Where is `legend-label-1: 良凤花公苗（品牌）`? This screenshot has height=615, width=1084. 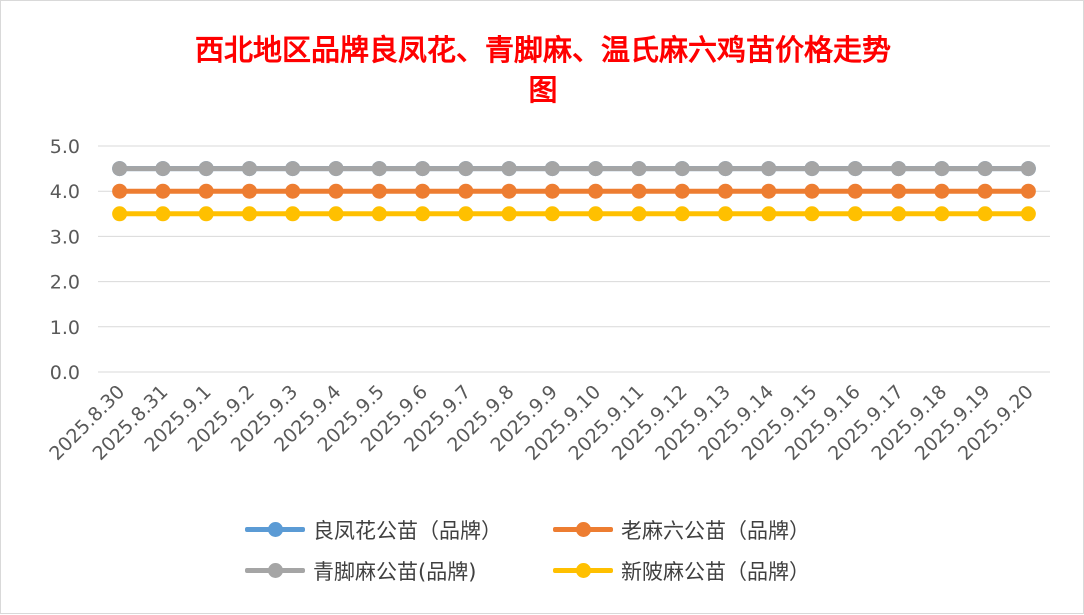
legend-label-1: 良凤花公苗（品牌） is located at coordinates (407, 531).